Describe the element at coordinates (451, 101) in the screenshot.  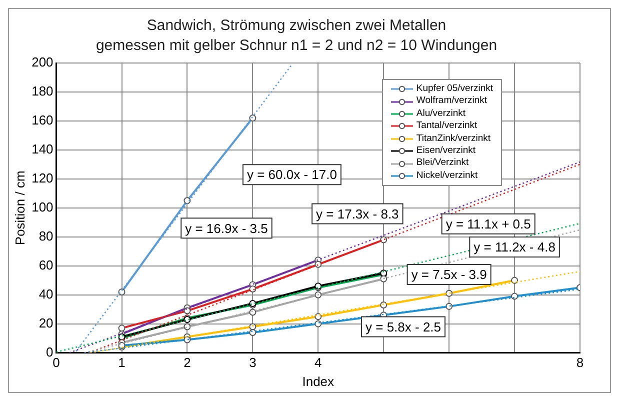
I see `legend-label: Wolfram/verzinkt` at that location.